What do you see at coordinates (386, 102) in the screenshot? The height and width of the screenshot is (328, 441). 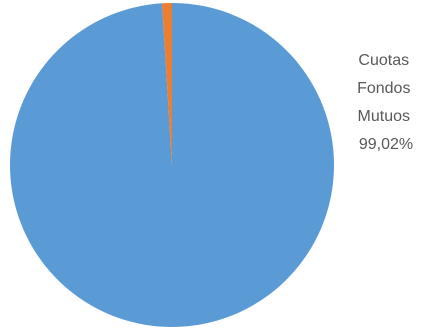 I see `slice-label-cuotas: Cuotas Fondos Mutuos 99,02%` at bounding box center [386, 102].